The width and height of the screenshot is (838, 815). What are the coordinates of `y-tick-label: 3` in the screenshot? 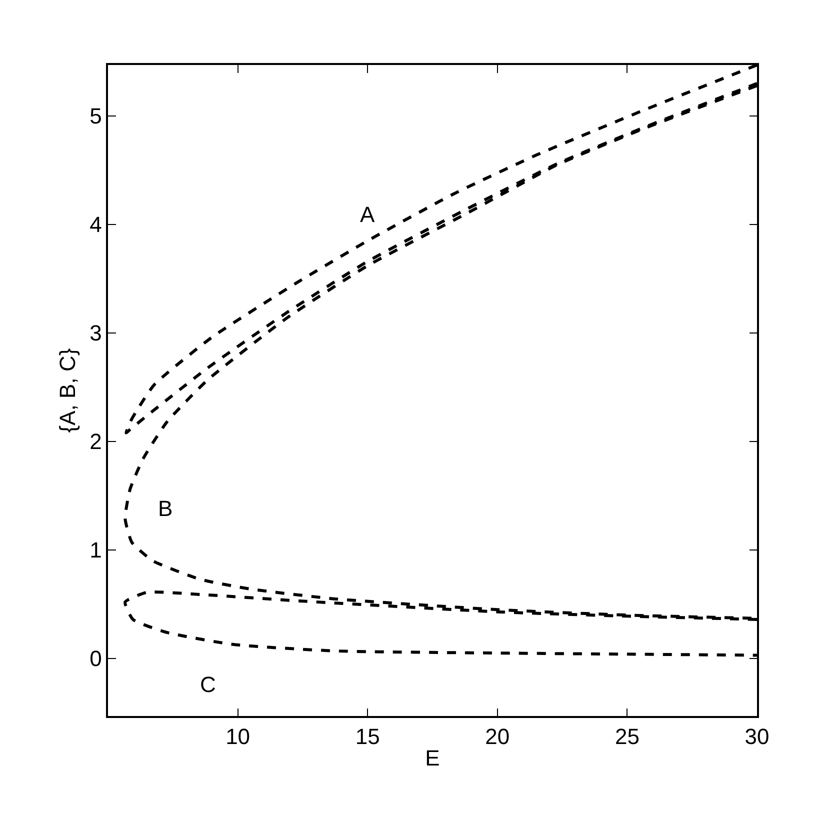 It's located at (96, 333).